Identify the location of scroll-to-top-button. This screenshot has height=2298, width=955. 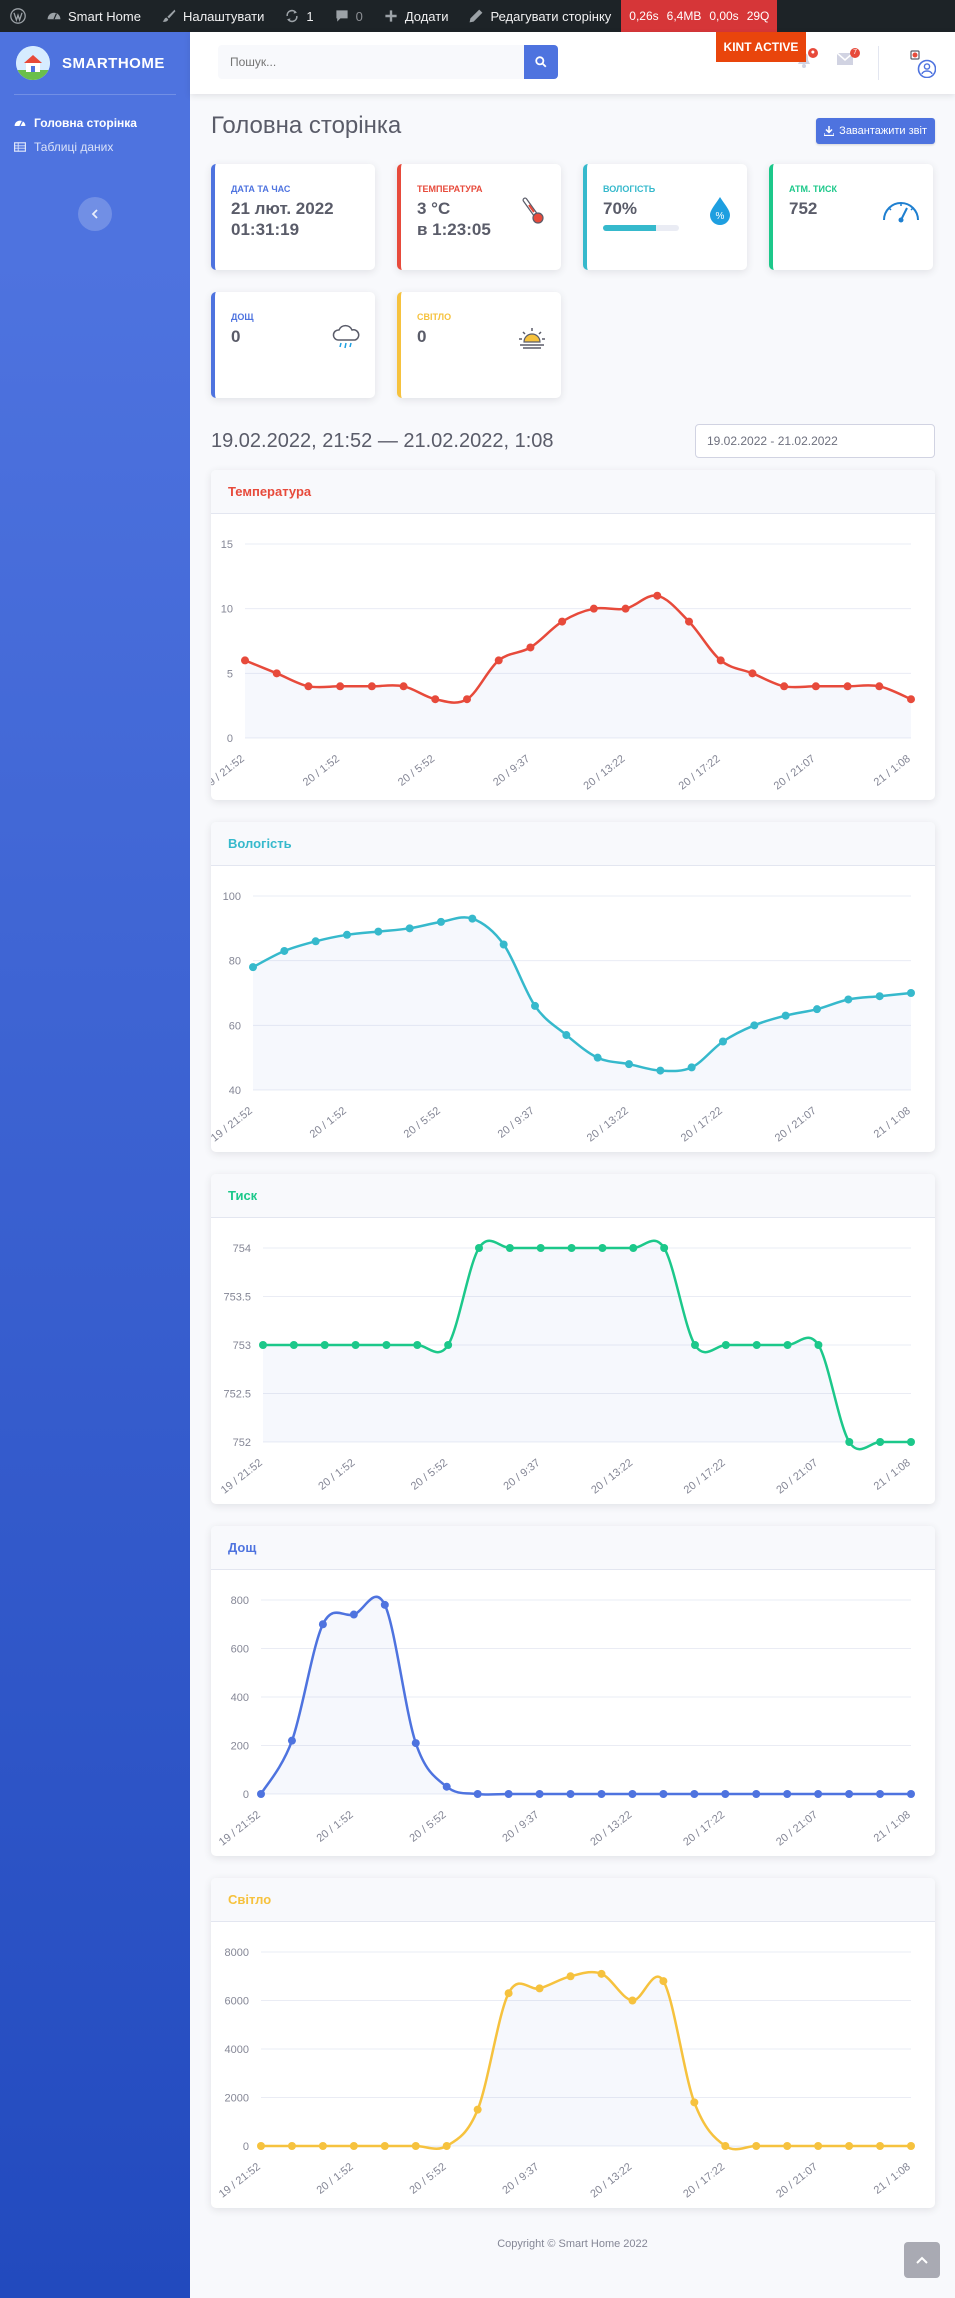
(922, 2260).